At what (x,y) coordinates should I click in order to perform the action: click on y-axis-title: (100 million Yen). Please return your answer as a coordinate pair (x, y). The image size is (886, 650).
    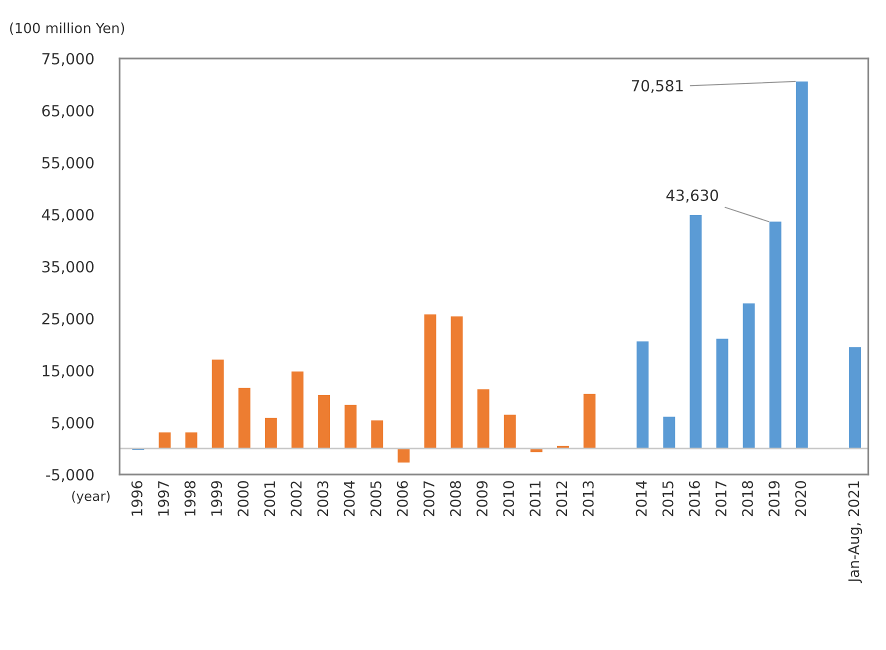
    Looking at the image, I should click on (67, 28).